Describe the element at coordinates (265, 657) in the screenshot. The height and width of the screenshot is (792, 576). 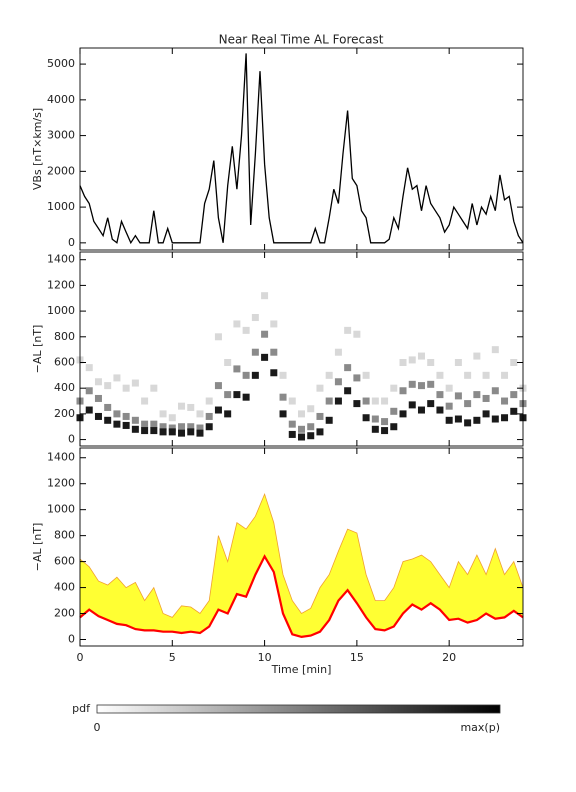
I see `x-tick-label: 10` at that location.